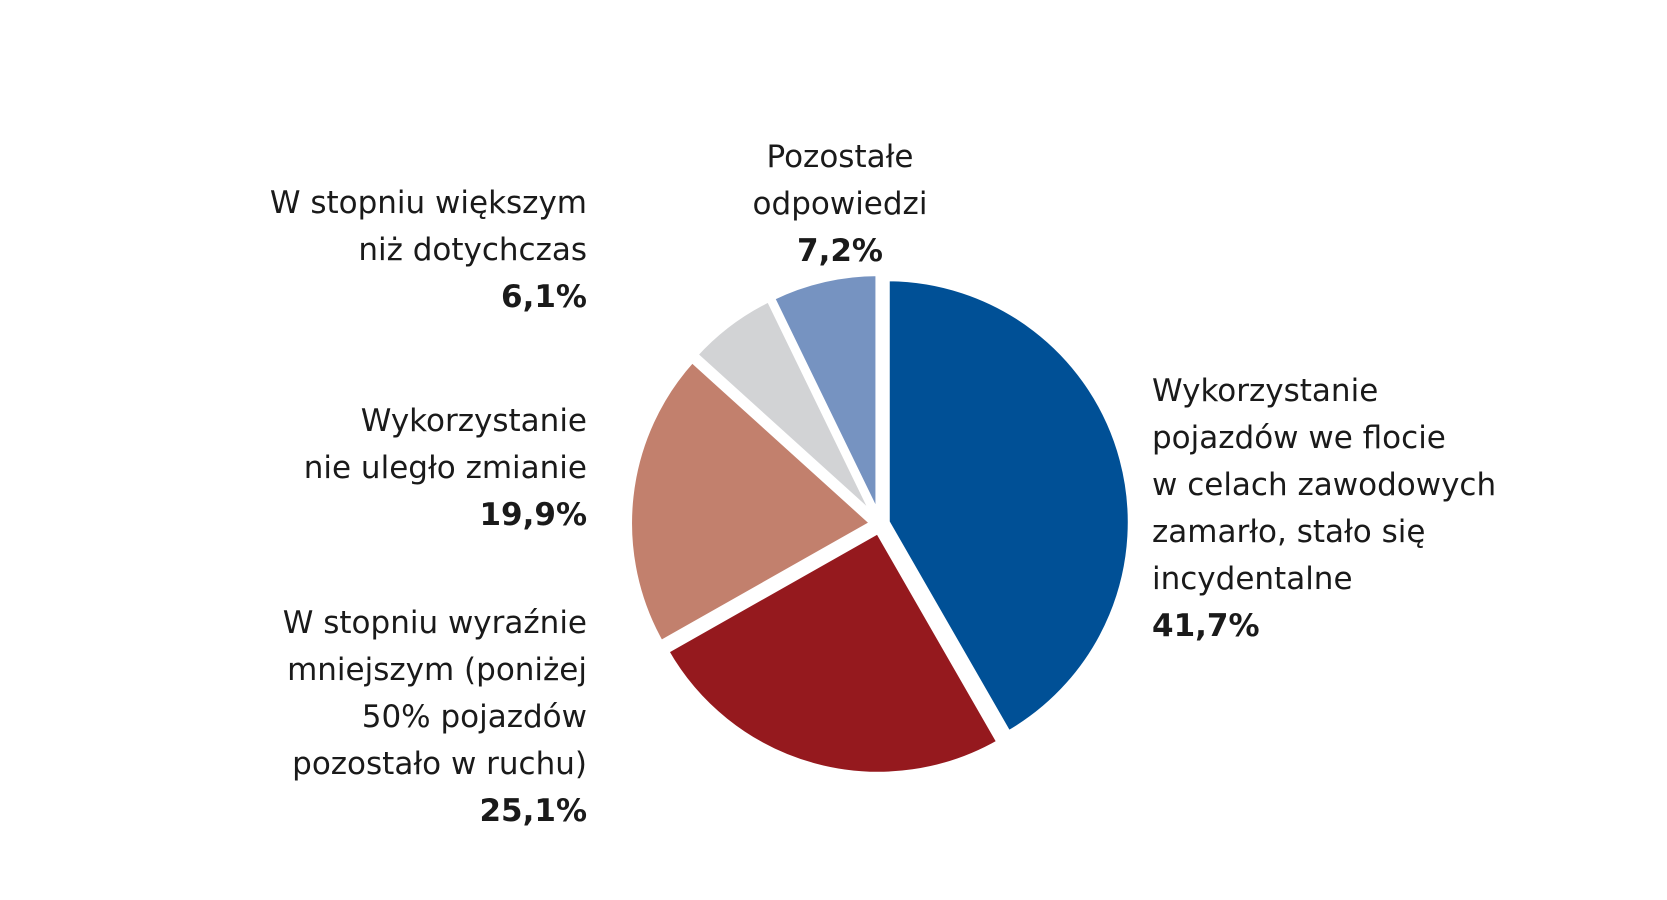 This screenshot has height=900, width=1667. I want to click on label-slice-1-line-1: mniejszym (poniżej, so click(437, 670).